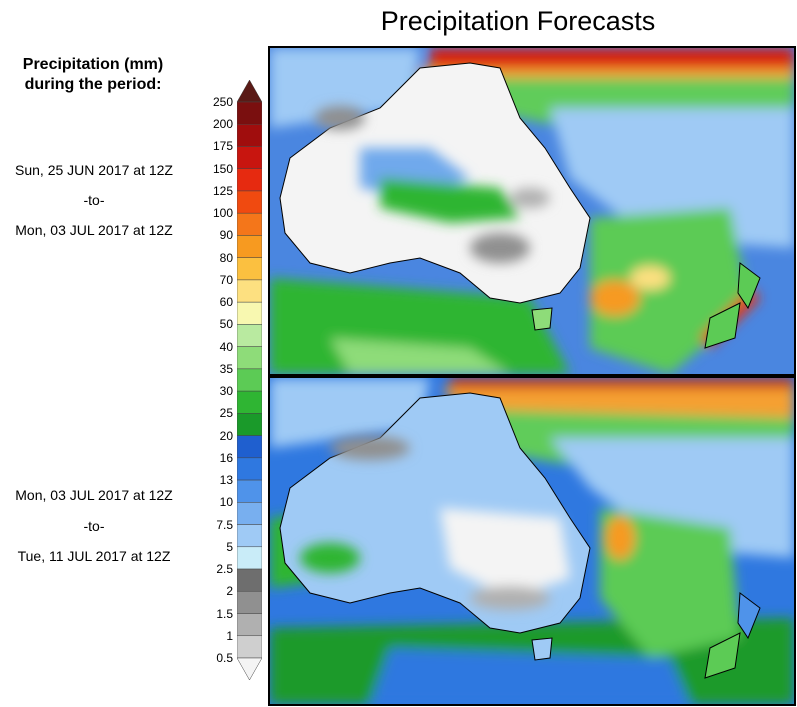 Image resolution: width=797 pixels, height=707 pixels. I want to click on colorbar-tick-label: 25, so click(226, 413).